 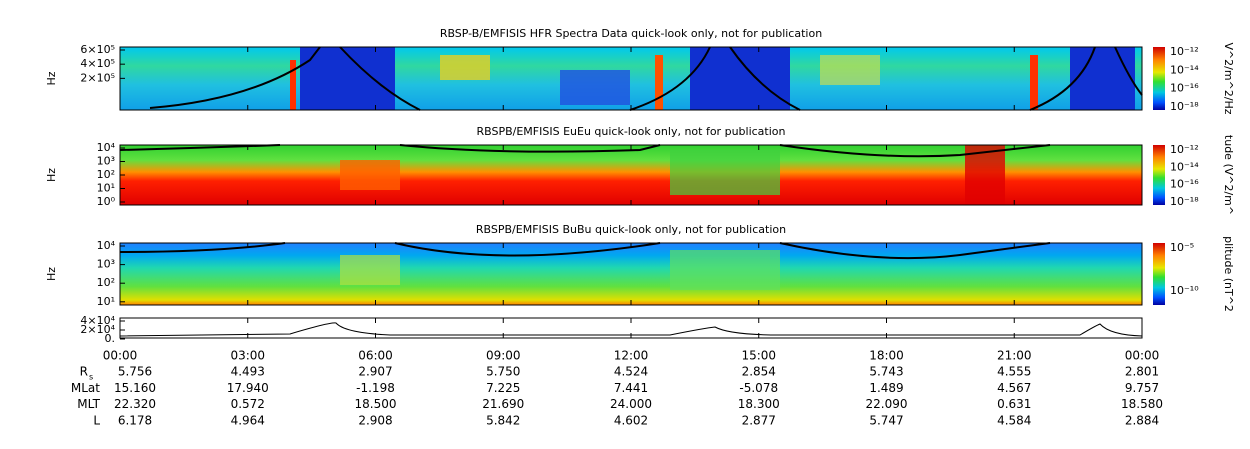 What do you see at coordinates (631, 356) in the screenshot?
I see `time-tick-label: 12:00` at bounding box center [631, 356].